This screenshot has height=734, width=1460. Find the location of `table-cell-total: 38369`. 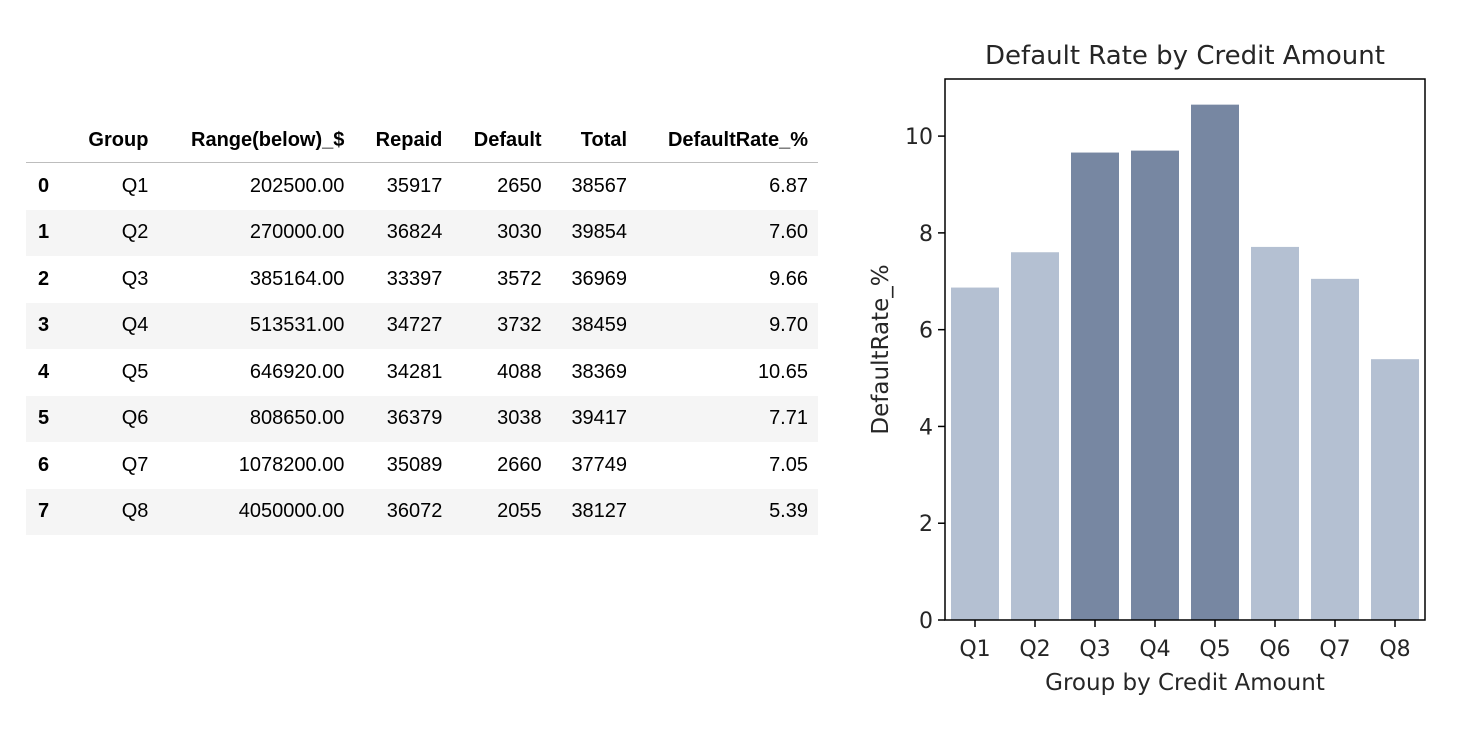

table-cell-total: 38369 is located at coordinates (599, 371).